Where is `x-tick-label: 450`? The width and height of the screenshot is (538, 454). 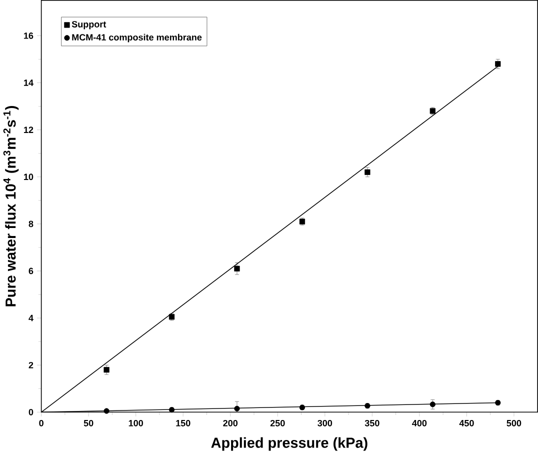 x-tick-label: 450 is located at coordinates (466, 423).